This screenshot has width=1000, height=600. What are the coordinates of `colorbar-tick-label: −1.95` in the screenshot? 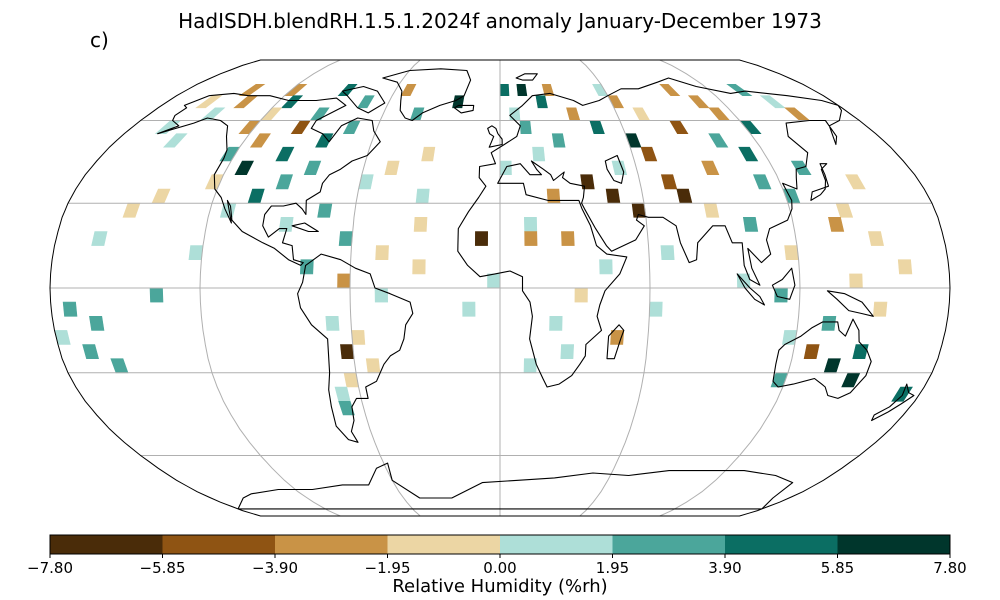 It's located at (387, 568).